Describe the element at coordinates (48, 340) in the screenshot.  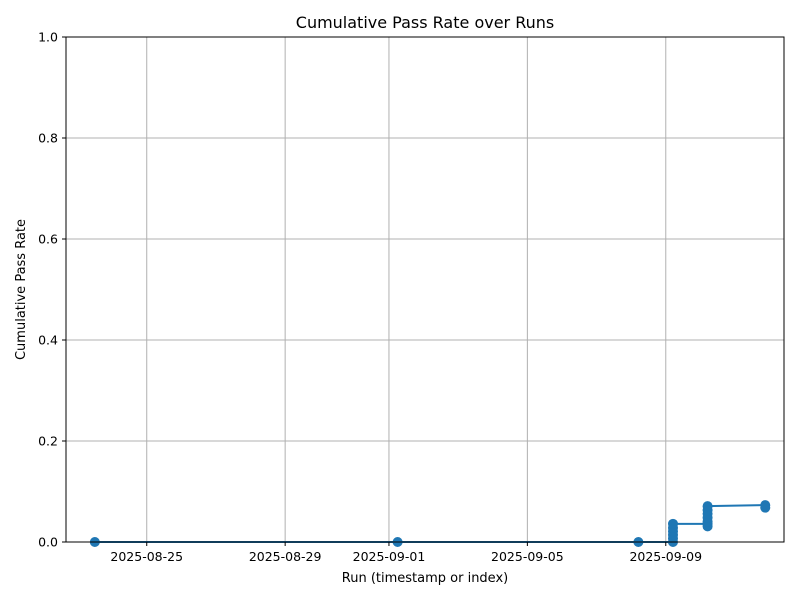
I see `y-tick-label: 0.4` at that location.